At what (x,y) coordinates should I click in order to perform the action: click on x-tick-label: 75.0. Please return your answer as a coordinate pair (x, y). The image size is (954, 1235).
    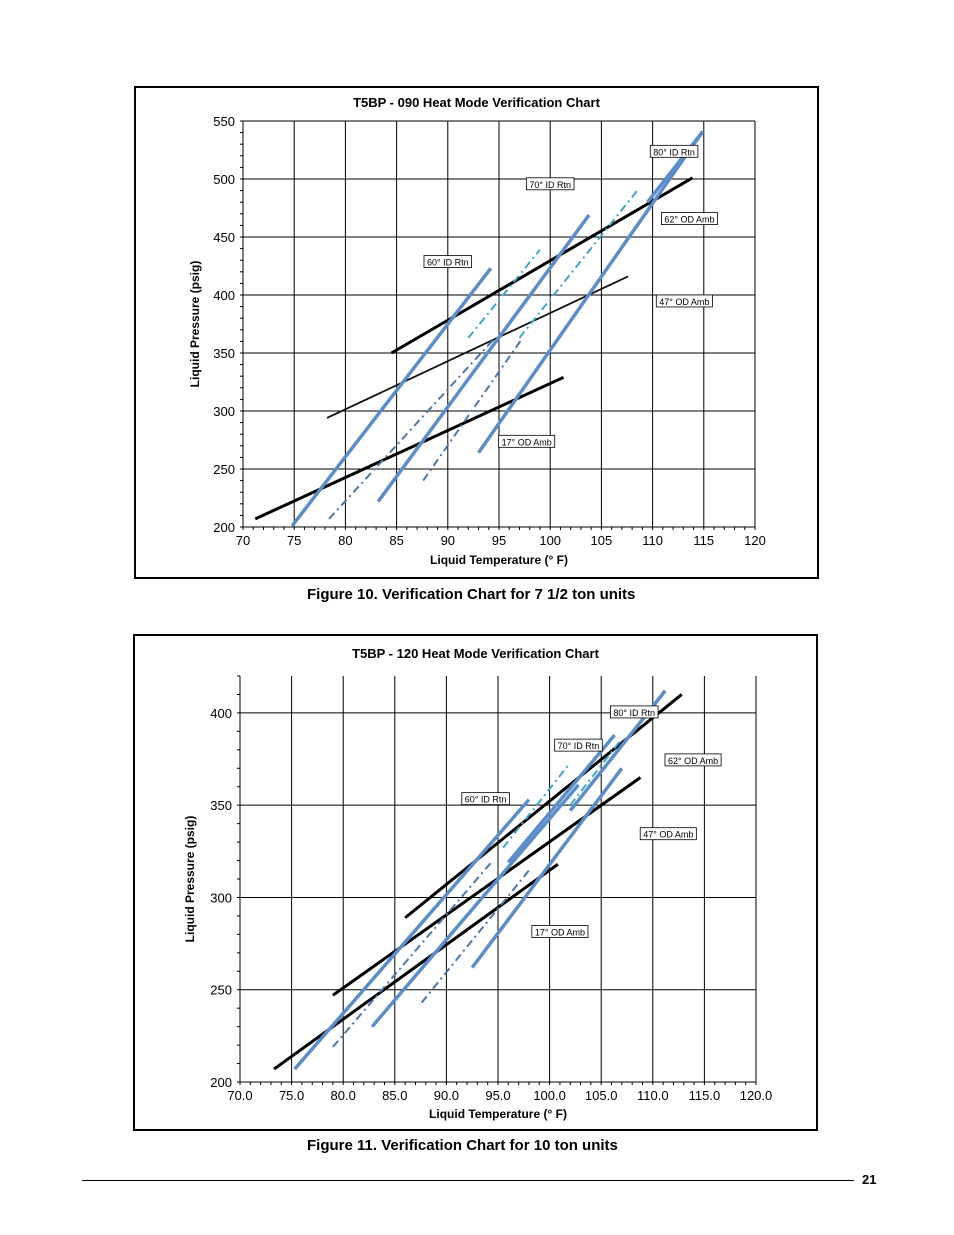
    Looking at the image, I should click on (291, 1095).